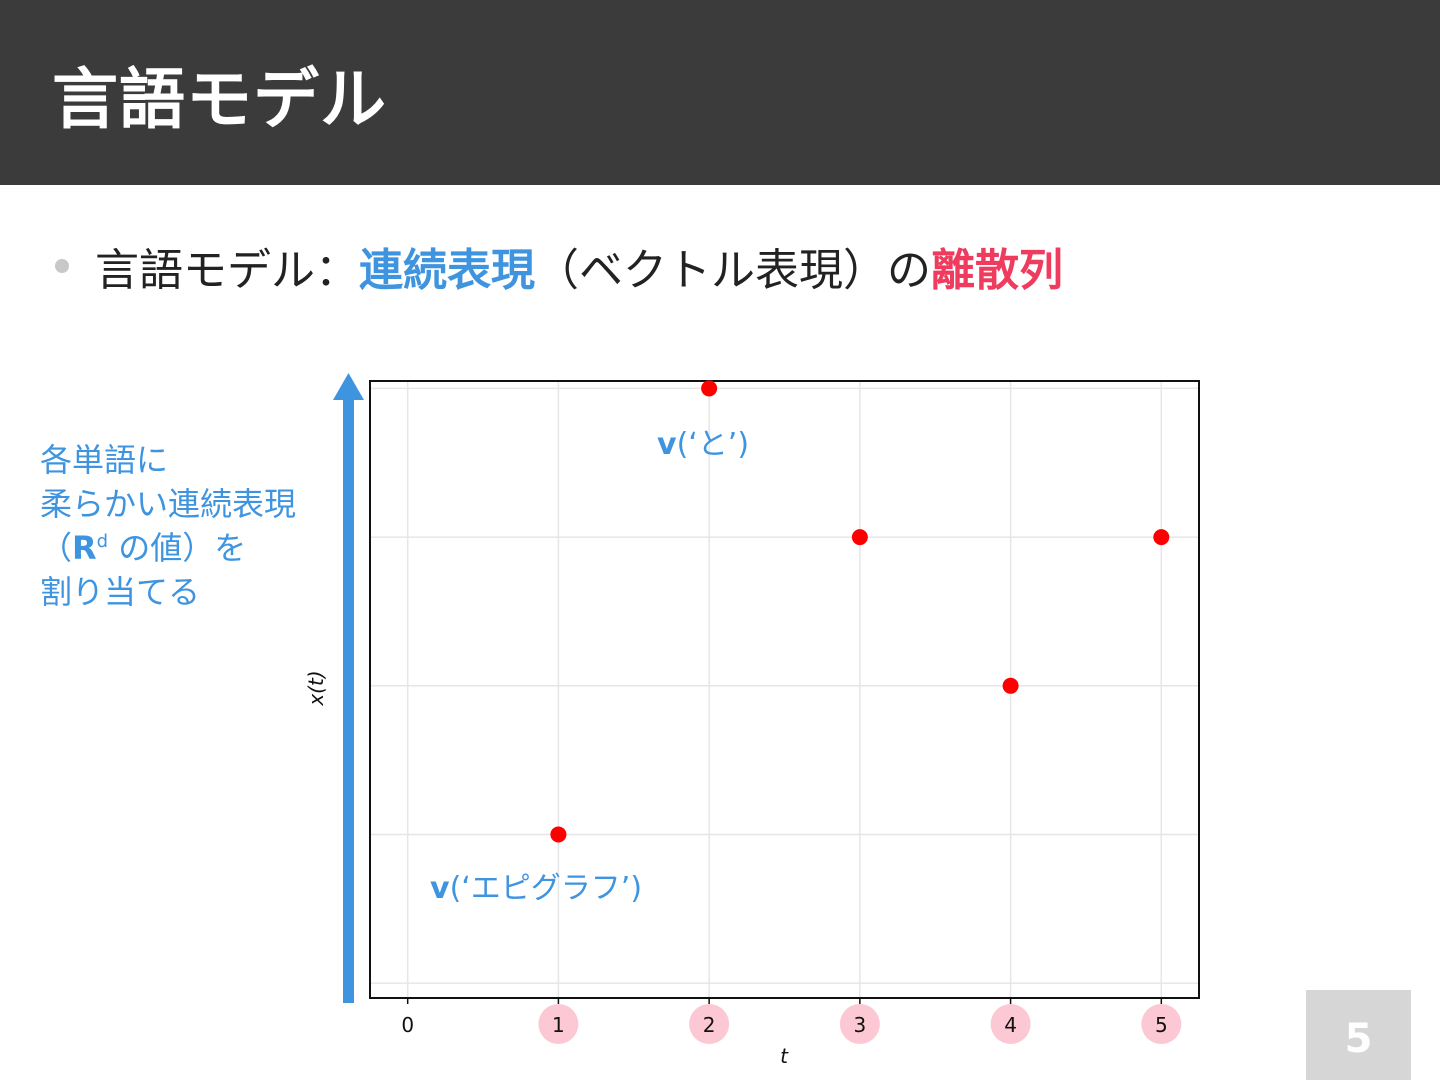  What do you see at coordinates (84, 548) in the screenshot?
I see `side-note-r: R` at bounding box center [84, 548].